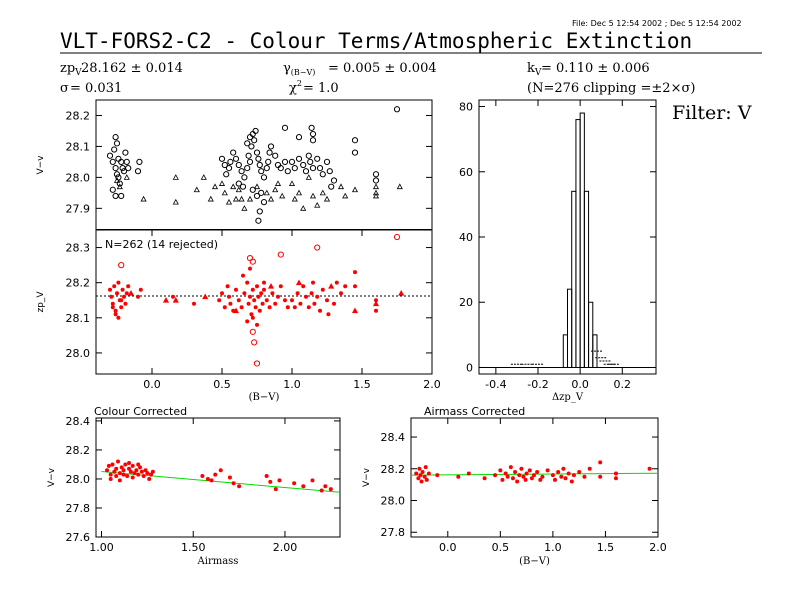  What do you see at coordinates (96, 88) in the screenshot?
I see `sigma-value: = 0.031` at bounding box center [96, 88].